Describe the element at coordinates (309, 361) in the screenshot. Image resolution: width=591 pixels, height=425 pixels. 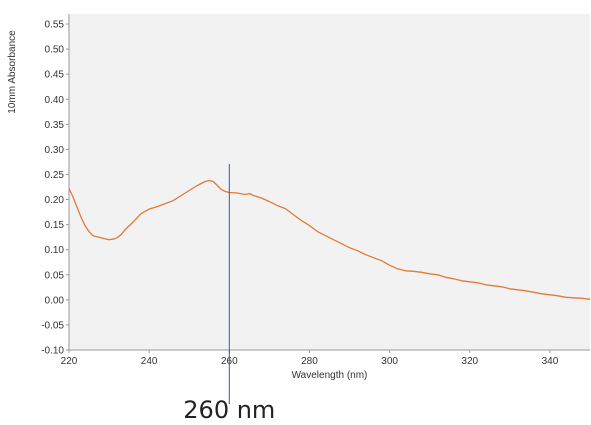
I see `x-tick-label: 280` at that location.